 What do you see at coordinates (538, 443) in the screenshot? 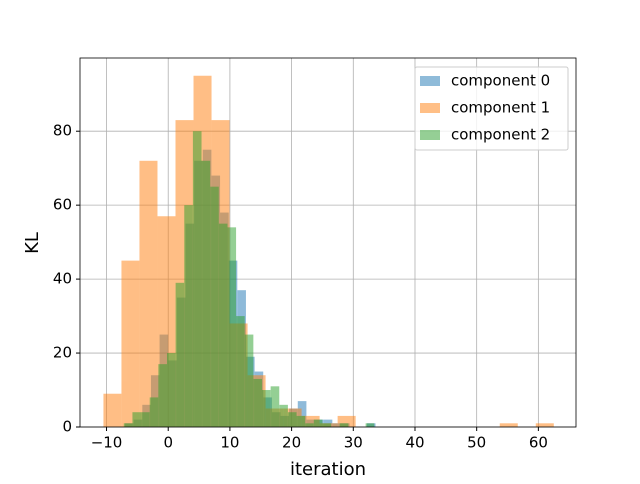
I see `x-tick-label: 60` at bounding box center [538, 443].